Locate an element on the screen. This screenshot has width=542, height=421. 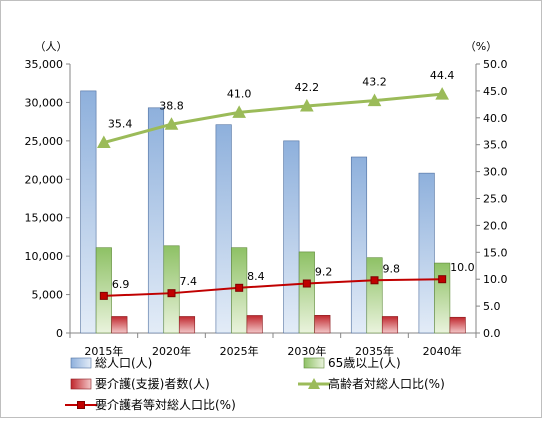
x-axis-label: 2015年 is located at coordinates (103, 351).